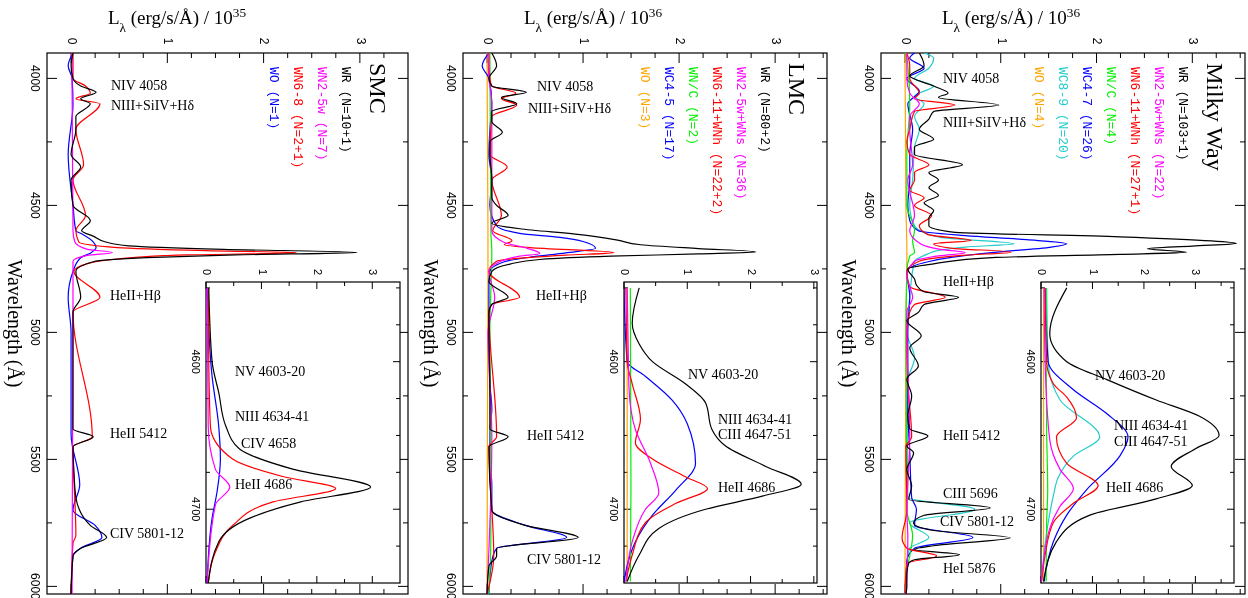  I want to click on text: WN6-8 (N=2+1), so click(297, 118).